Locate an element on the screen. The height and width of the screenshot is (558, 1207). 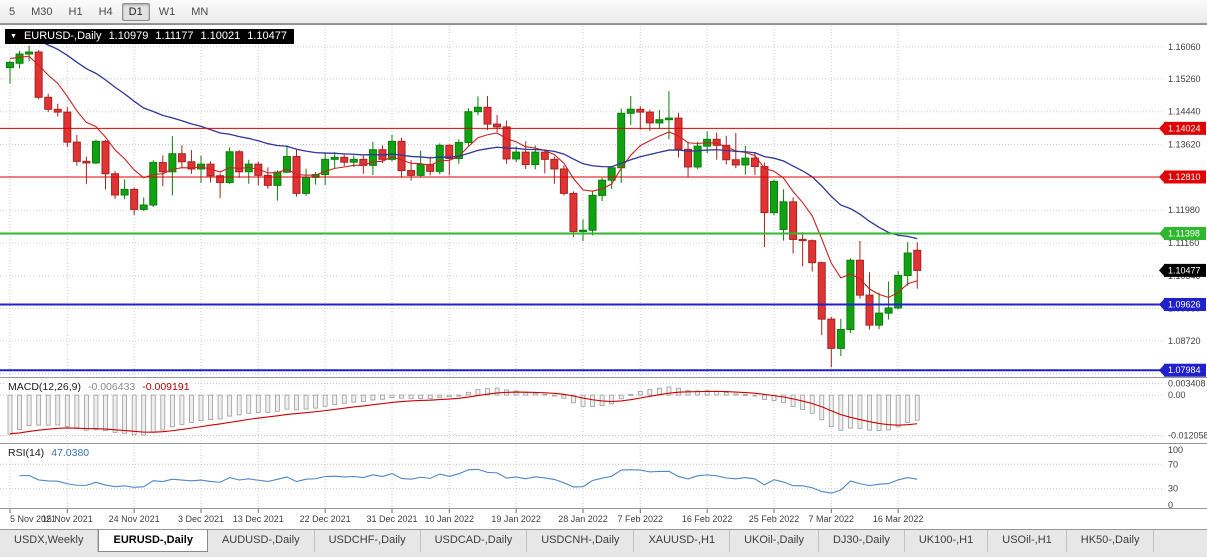
svg-text: 0 is located at coordinates (1170, 505).